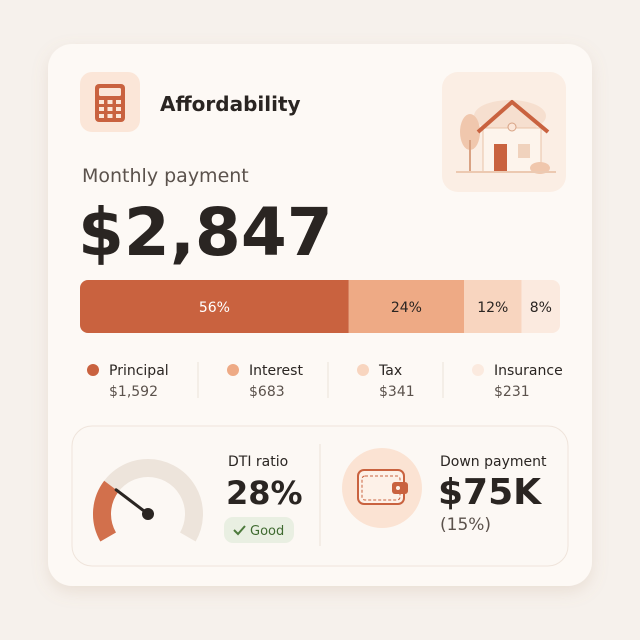 This screenshot has height=640, width=640. Describe the element at coordinates (528, 371) in the screenshot. I see `legend-name: Insurance` at that location.